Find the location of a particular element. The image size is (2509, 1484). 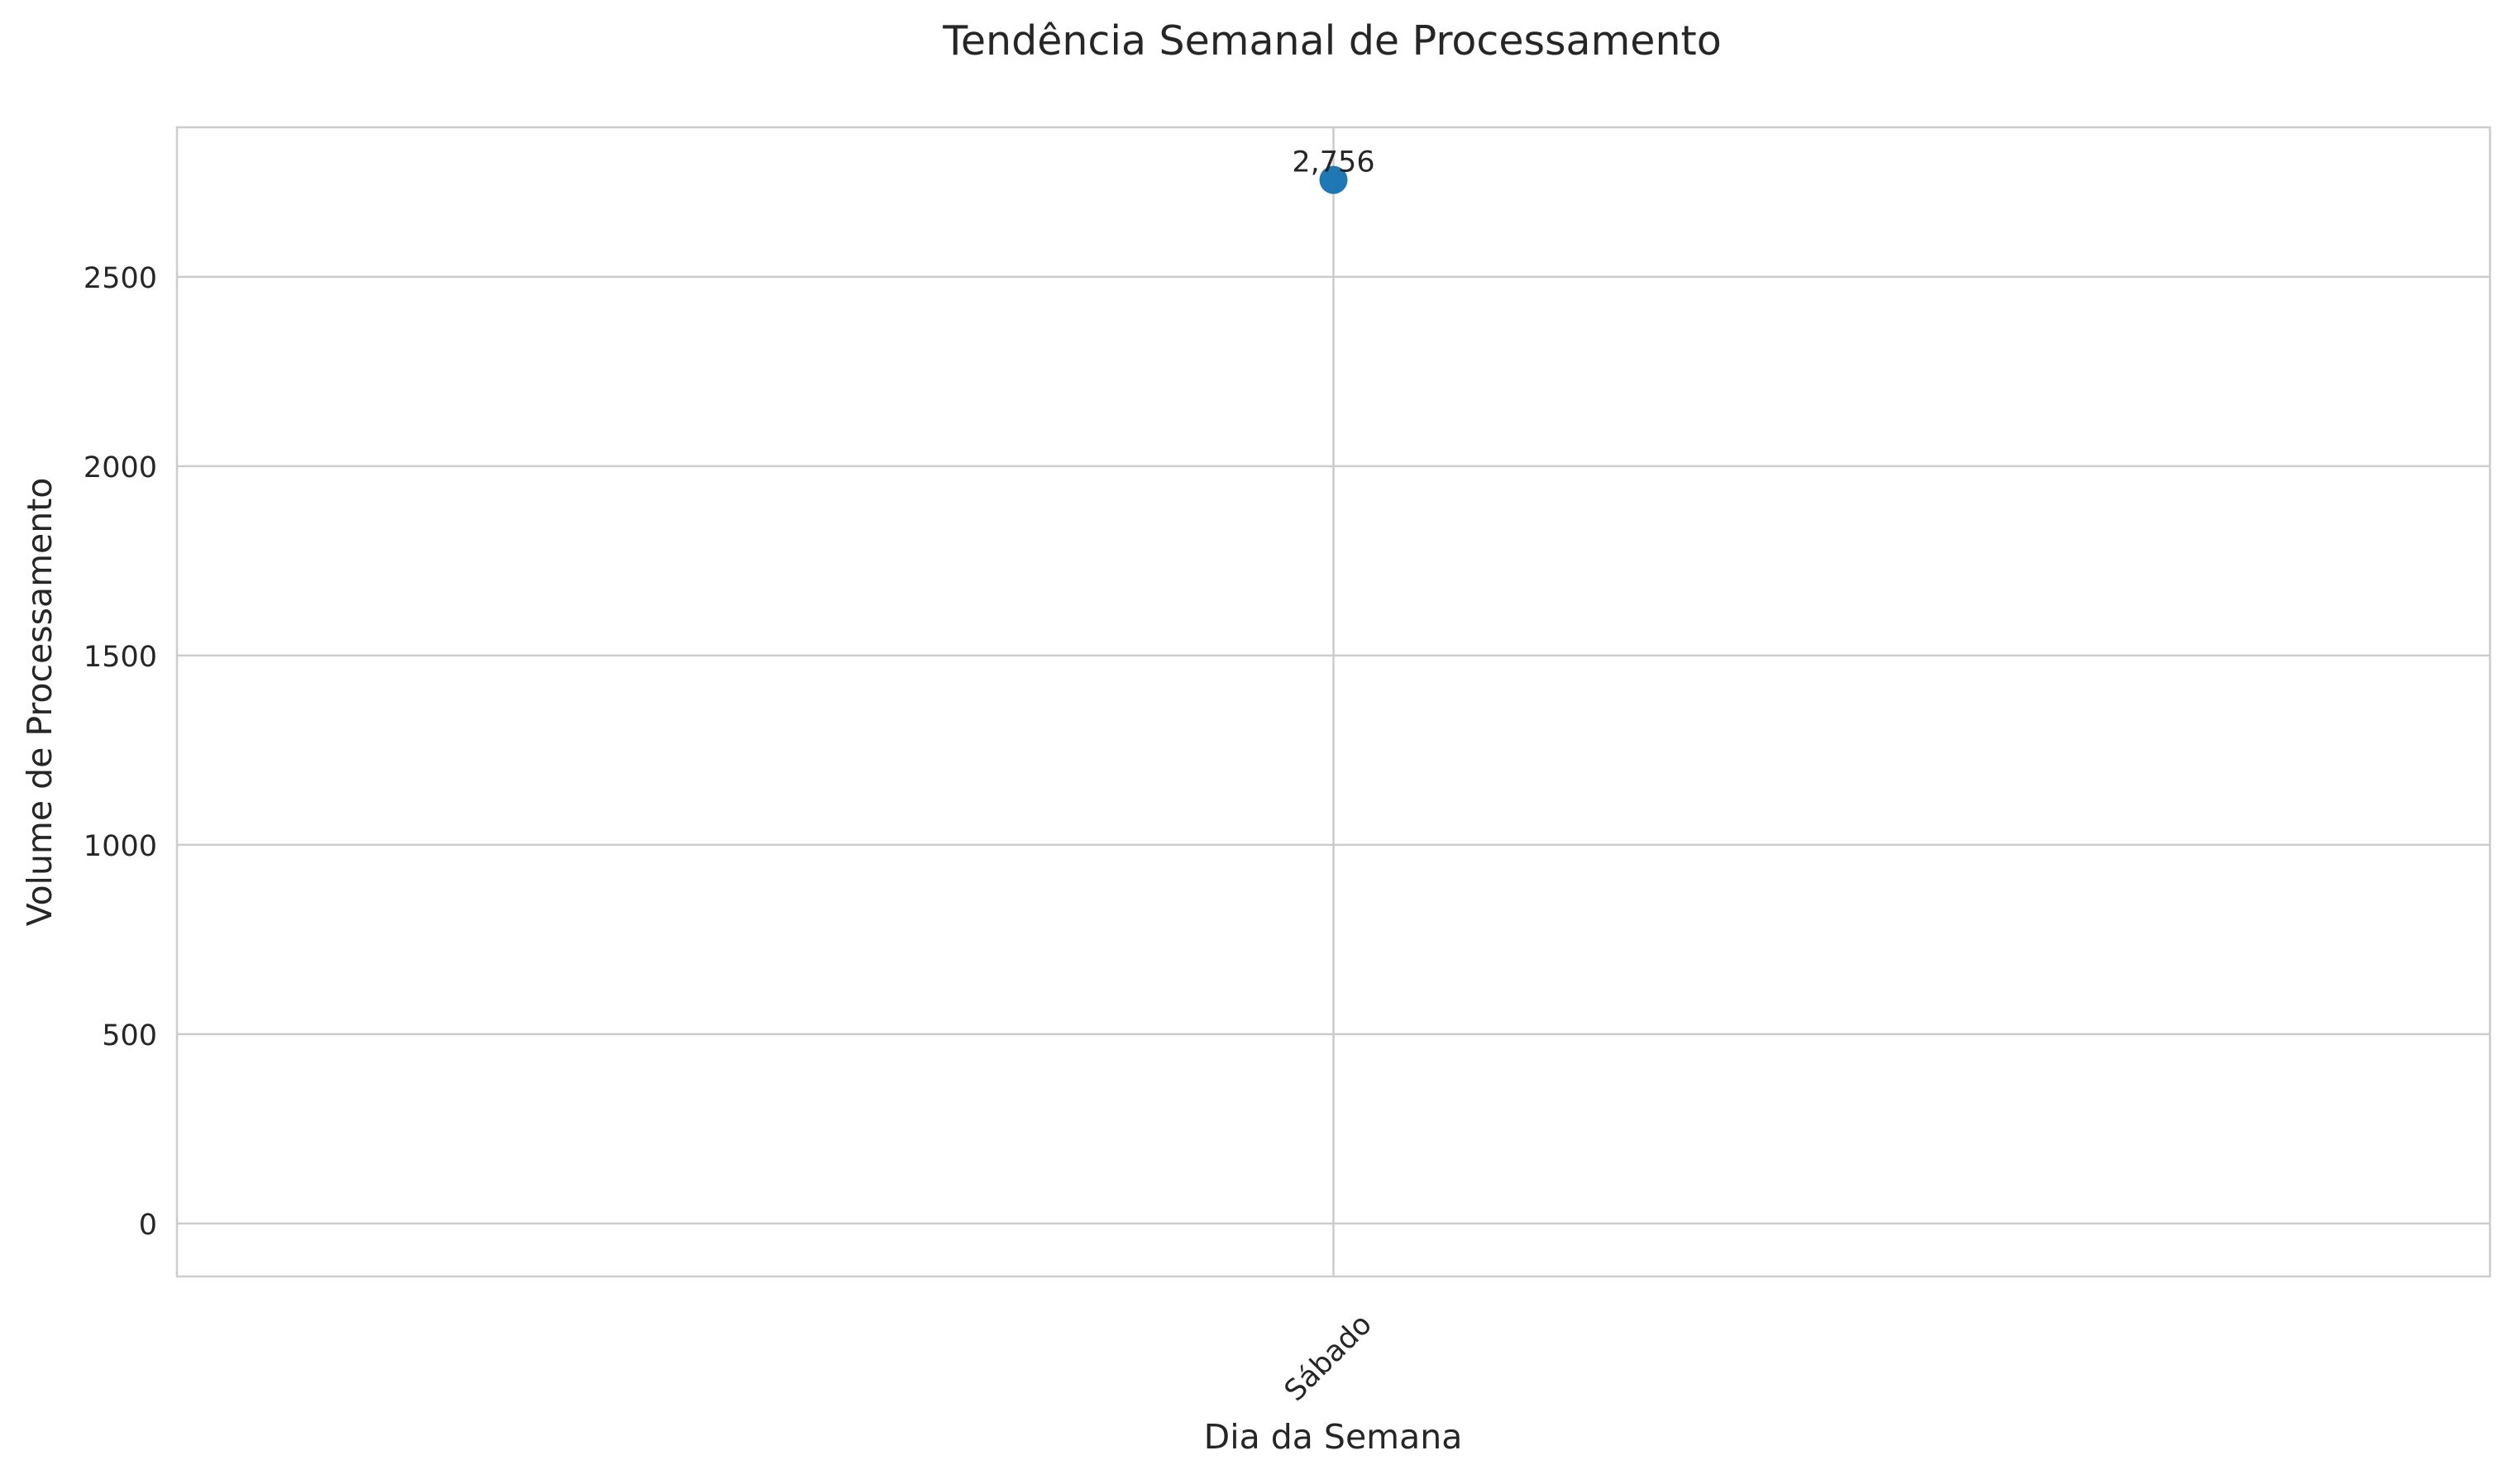

data-point is located at coordinates (1333, 180).